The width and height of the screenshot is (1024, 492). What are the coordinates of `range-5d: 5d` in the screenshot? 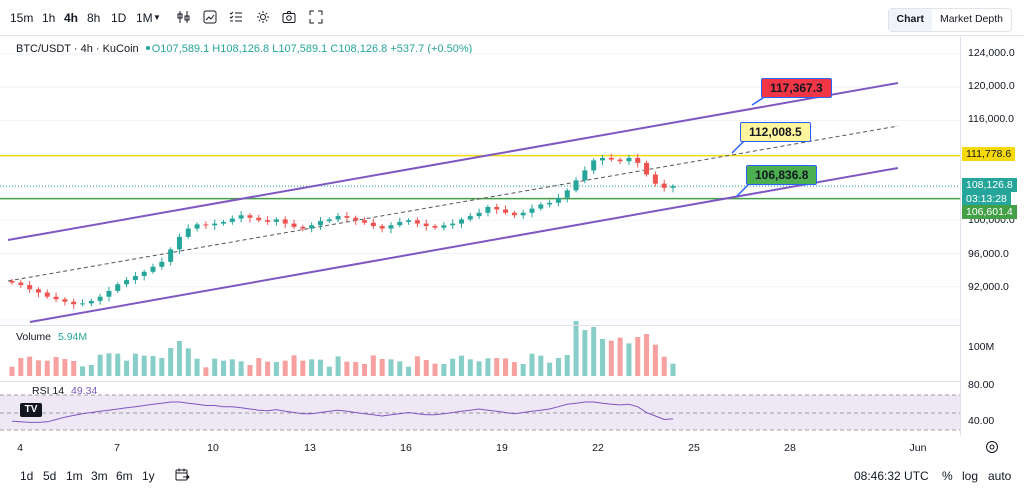 It's located at (50, 476).